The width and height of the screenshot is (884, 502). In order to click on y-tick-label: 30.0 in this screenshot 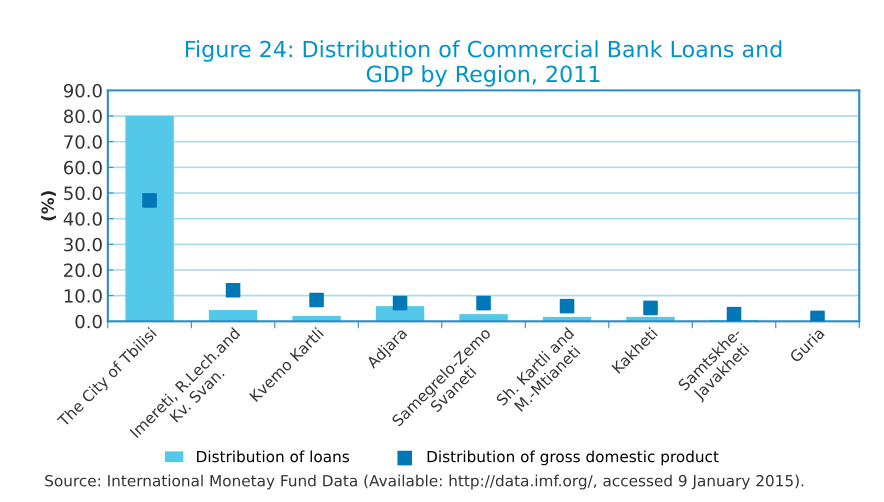, I will do `click(83, 245)`.